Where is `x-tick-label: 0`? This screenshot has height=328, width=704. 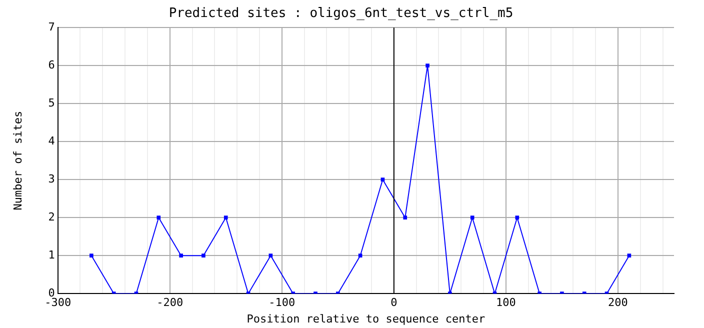 x-tick-label: 0 is located at coordinates (394, 303).